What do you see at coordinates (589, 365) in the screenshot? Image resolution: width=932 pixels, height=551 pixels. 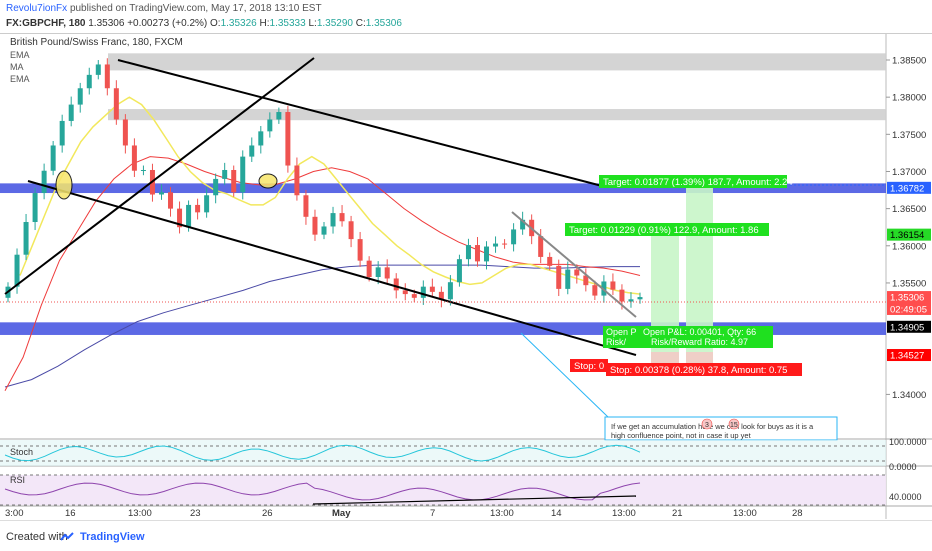 I see `stop-label-group-1: Stop: 0` at bounding box center [589, 365].